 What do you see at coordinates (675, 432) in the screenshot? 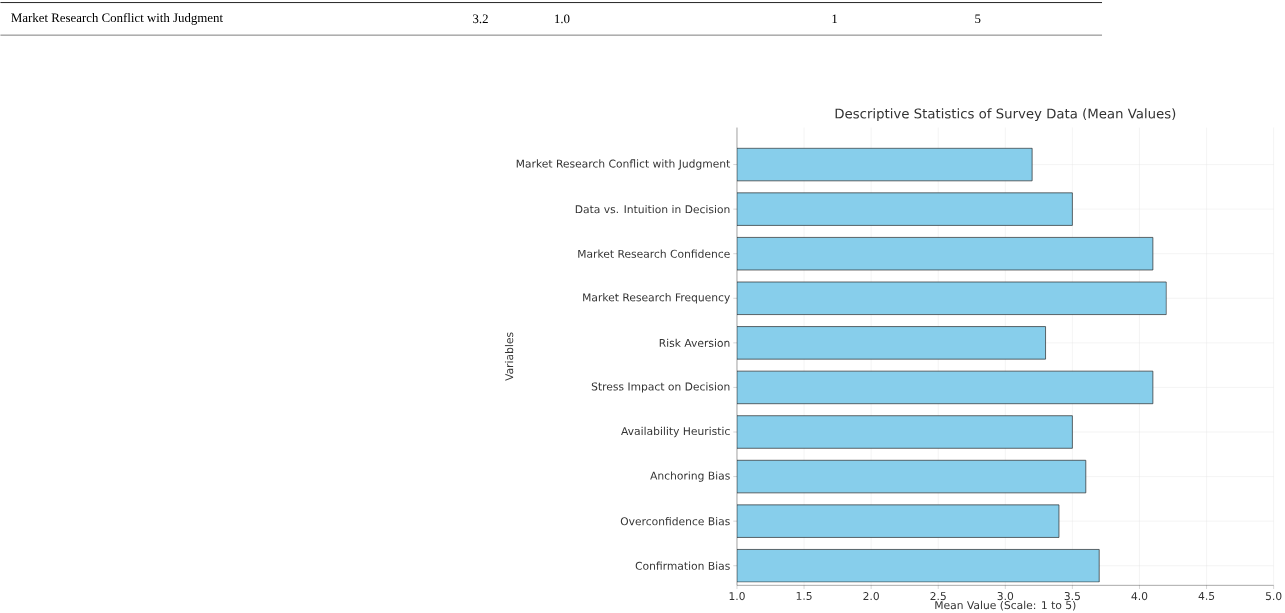
I see `y-tick-label: Availability Heuristic` at bounding box center [675, 432].